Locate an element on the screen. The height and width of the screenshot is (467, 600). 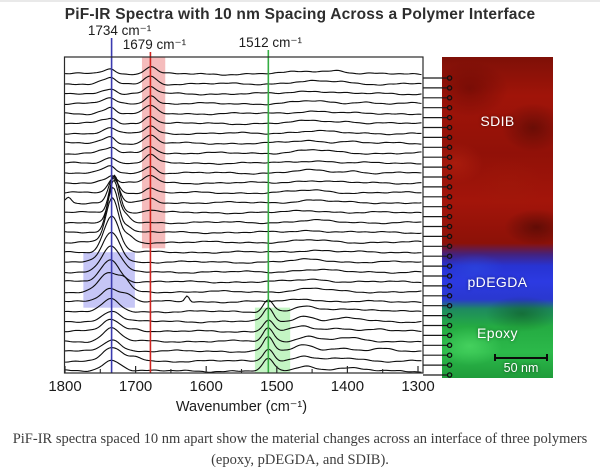
annotation-label-1679: 1679 cm⁻¹ is located at coordinates (155, 44).